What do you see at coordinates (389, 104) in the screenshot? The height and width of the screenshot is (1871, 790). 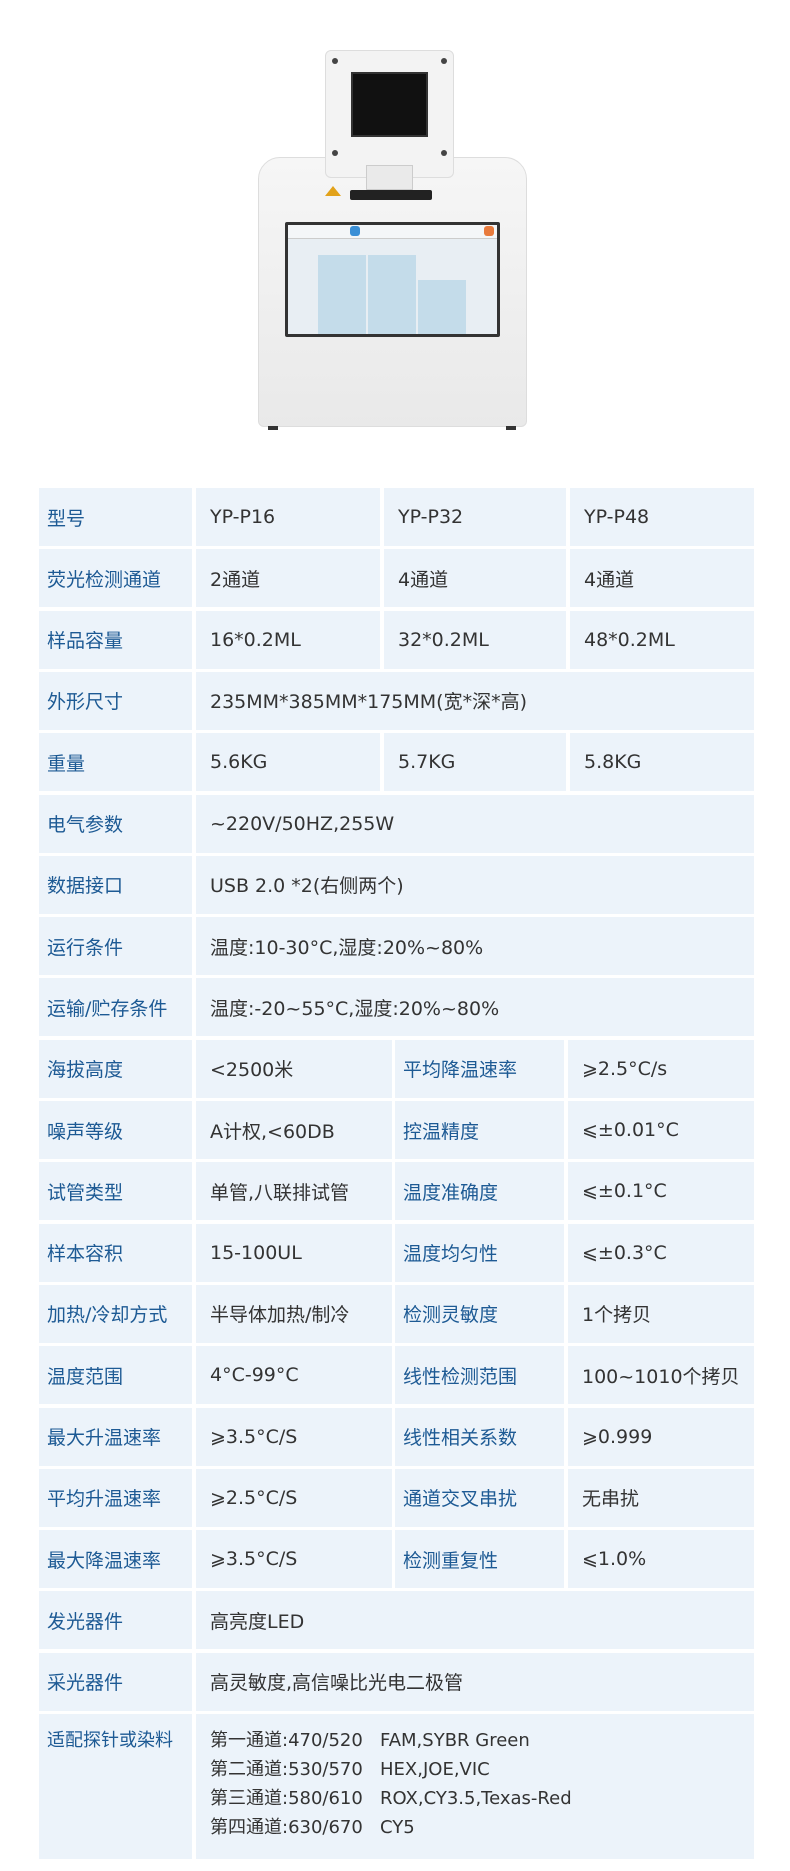 I see `lid-window` at bounding box center [389, 104].